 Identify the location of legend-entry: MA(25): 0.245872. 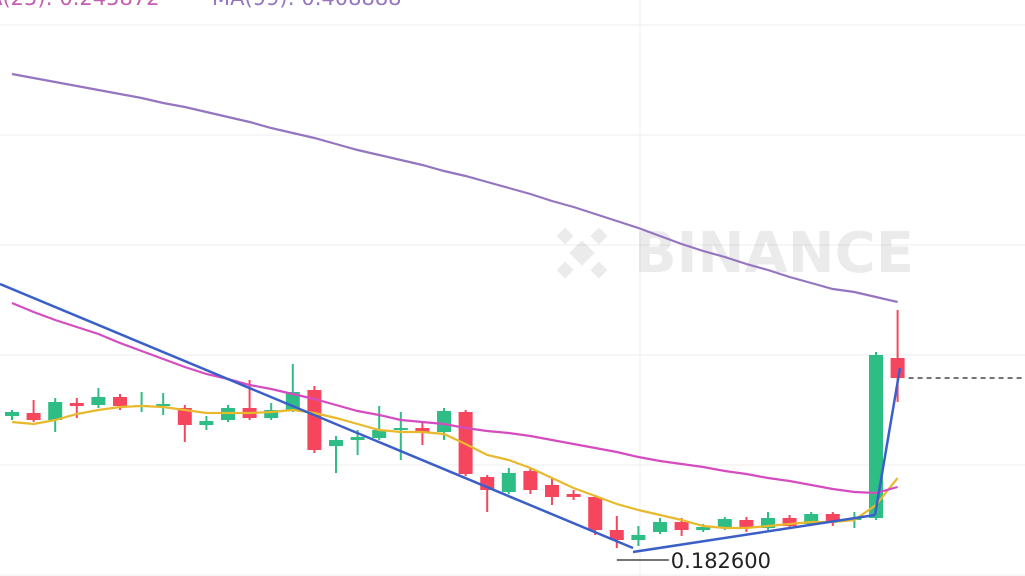
(80, 5).